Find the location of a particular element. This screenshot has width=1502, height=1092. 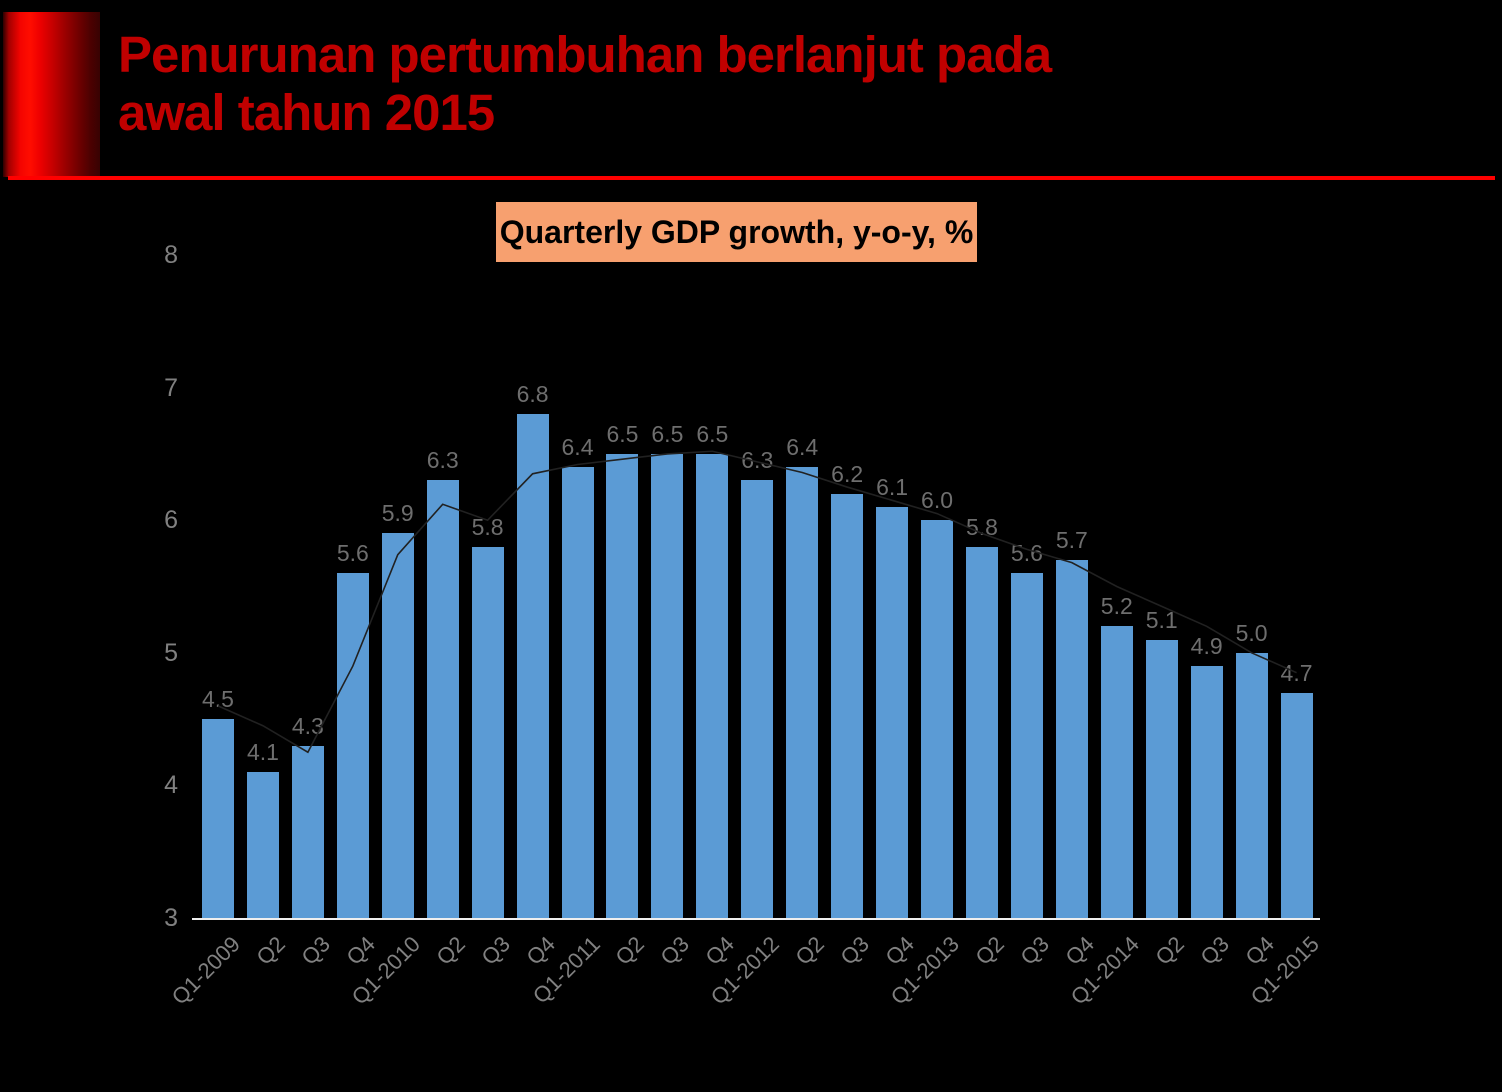

y-axis-tick-label: 4 is located at coordinates (171, 785).